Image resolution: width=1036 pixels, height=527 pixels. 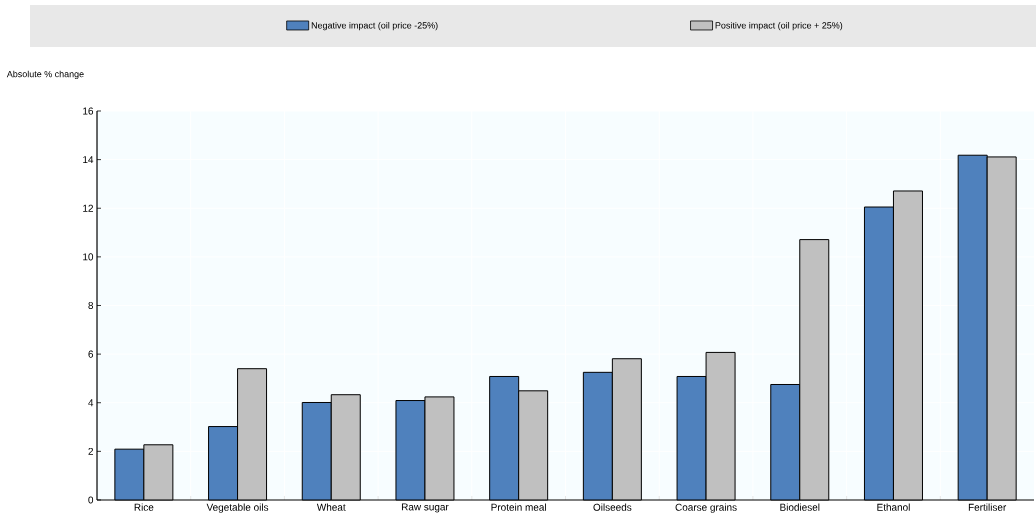 What do you see at coordinates (331, 507) in the screenshot?
I see `x-tick-label: Wheat` at bounding box center [331, 507].